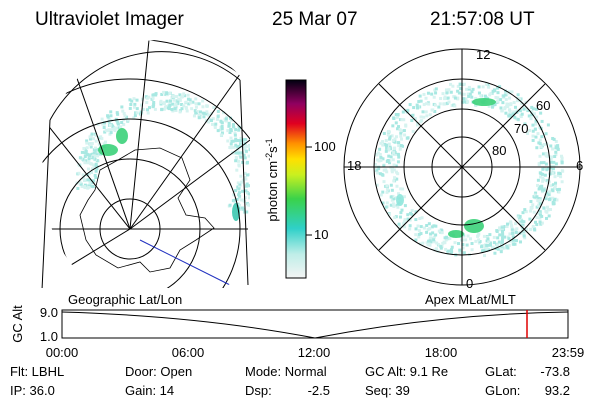  What do you see at coordinates (315, 324) in the screenshot?
I see `timeline-box` at bounding box center [315, 324].